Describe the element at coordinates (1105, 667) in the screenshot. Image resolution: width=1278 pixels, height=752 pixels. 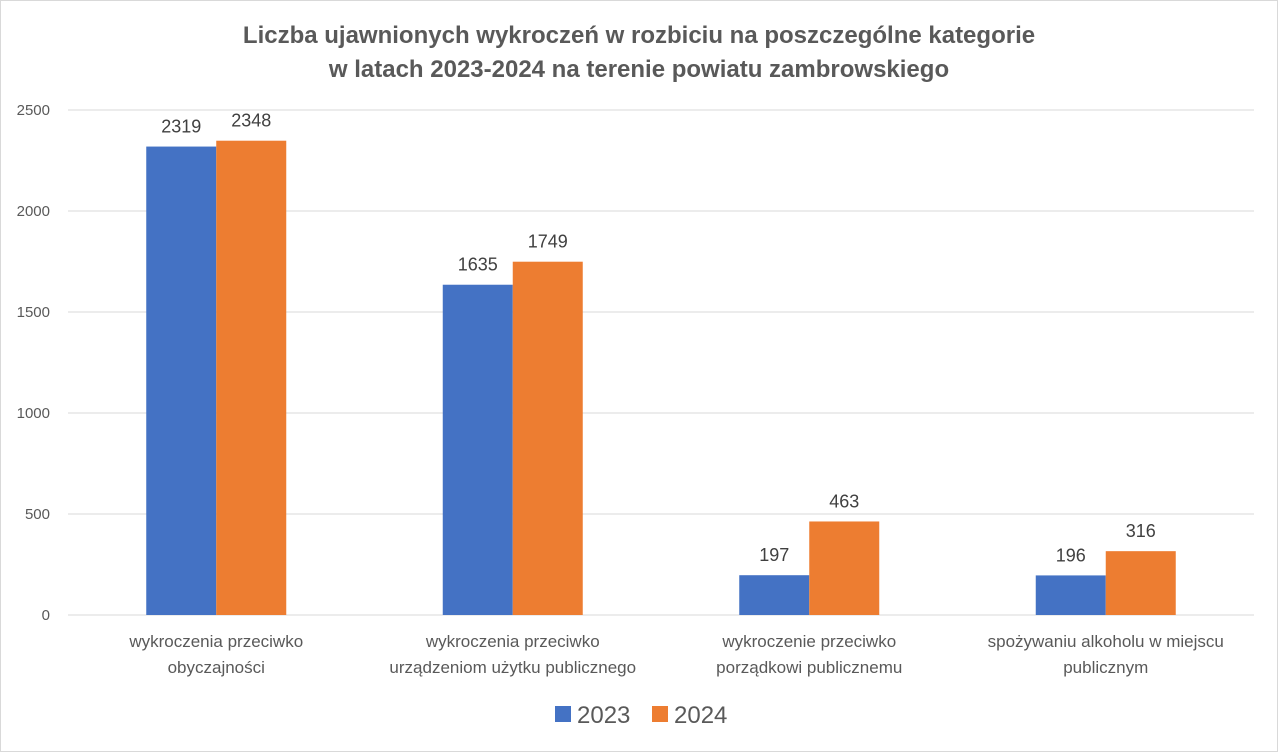
I see `category-label: publicznym` at that location.